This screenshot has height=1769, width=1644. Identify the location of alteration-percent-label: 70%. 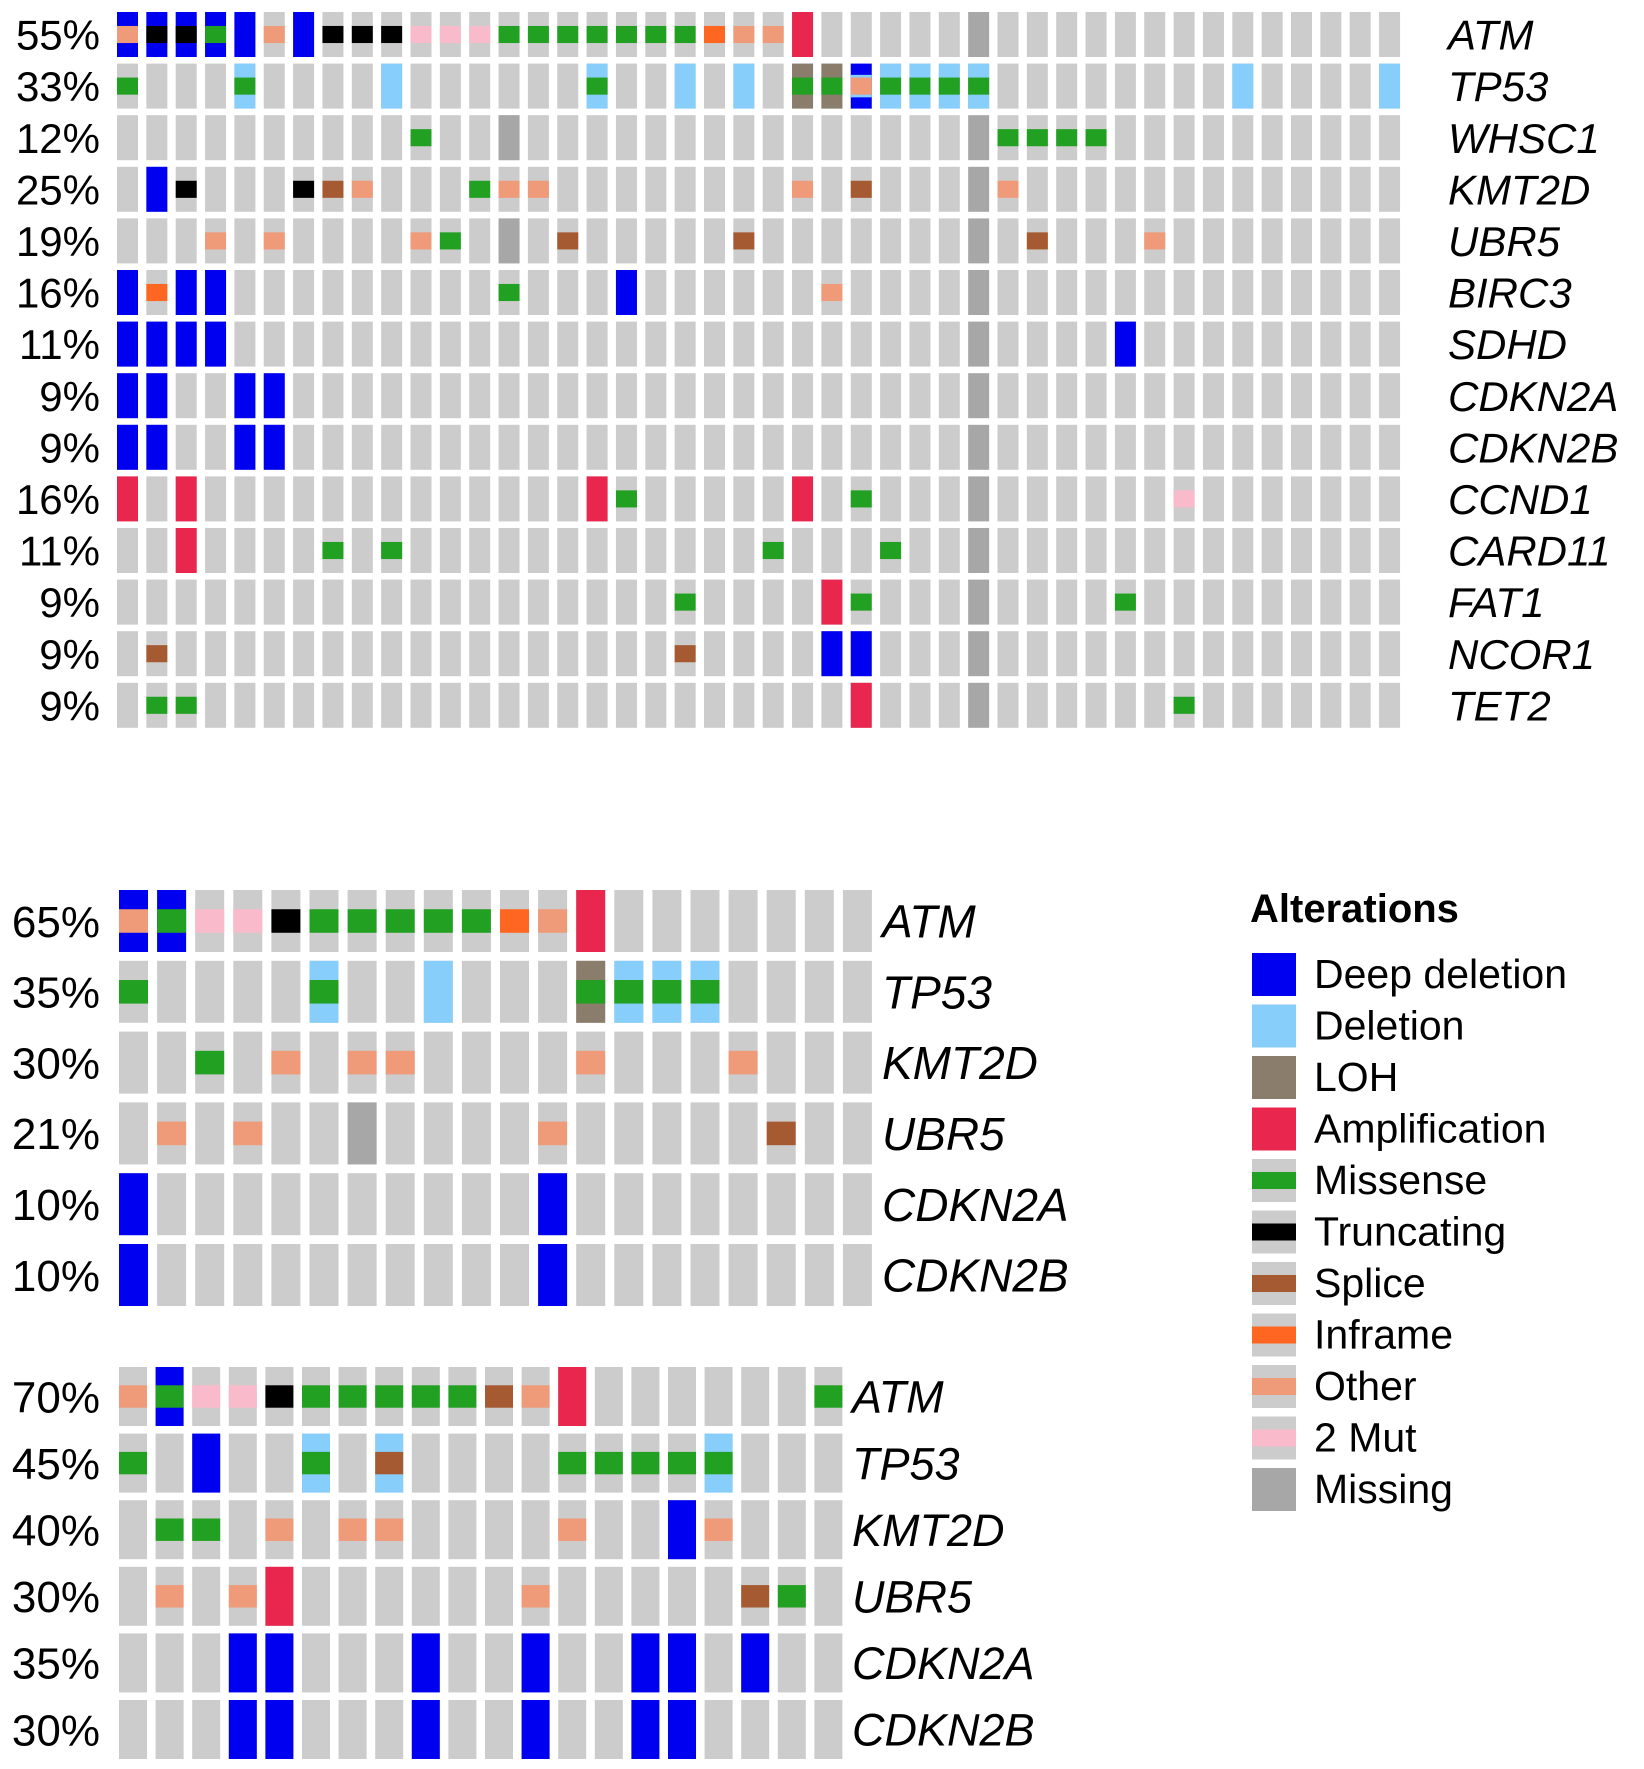
(56, 1397).